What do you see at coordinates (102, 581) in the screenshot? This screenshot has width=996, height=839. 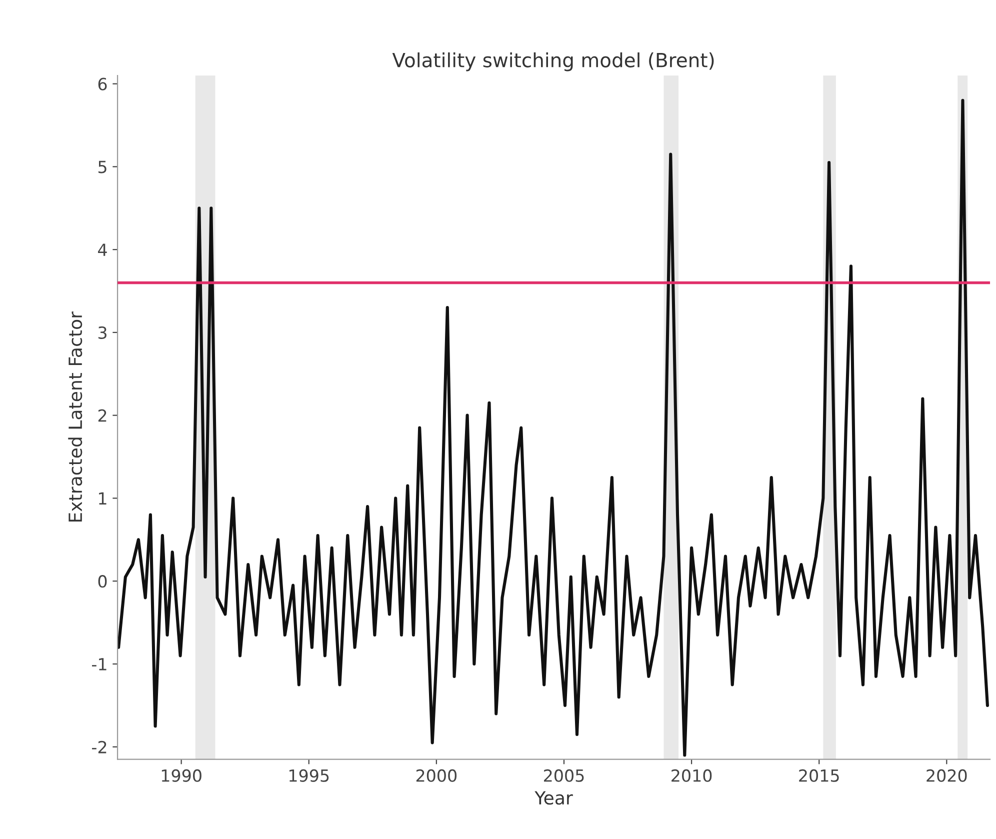 I see `y-tick-label: 0` at bounding box center [102, 581].